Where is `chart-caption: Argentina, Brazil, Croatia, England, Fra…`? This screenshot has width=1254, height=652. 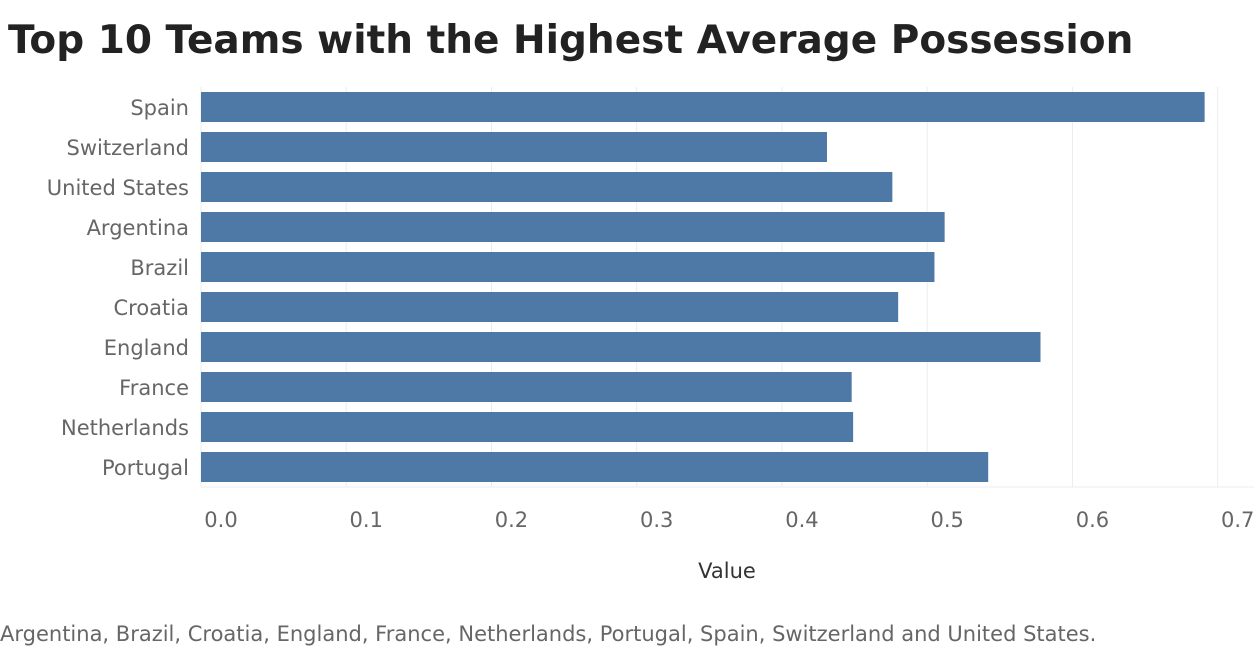
chart-caption: Argentina, Brazil, Croatia, England, Fra… is located at coordinates (548, 634).